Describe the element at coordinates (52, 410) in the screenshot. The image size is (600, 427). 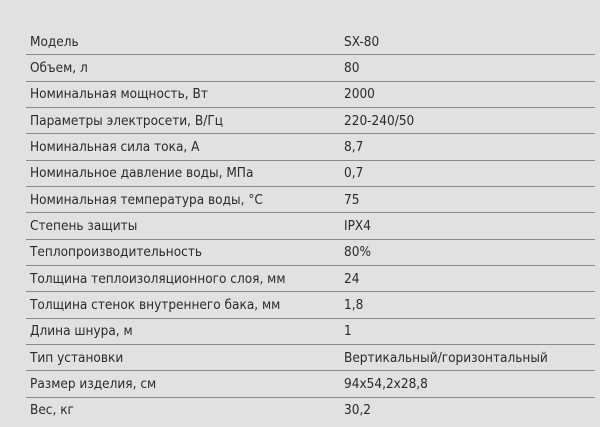
I see `spec-label: Вес, кг` at that location.